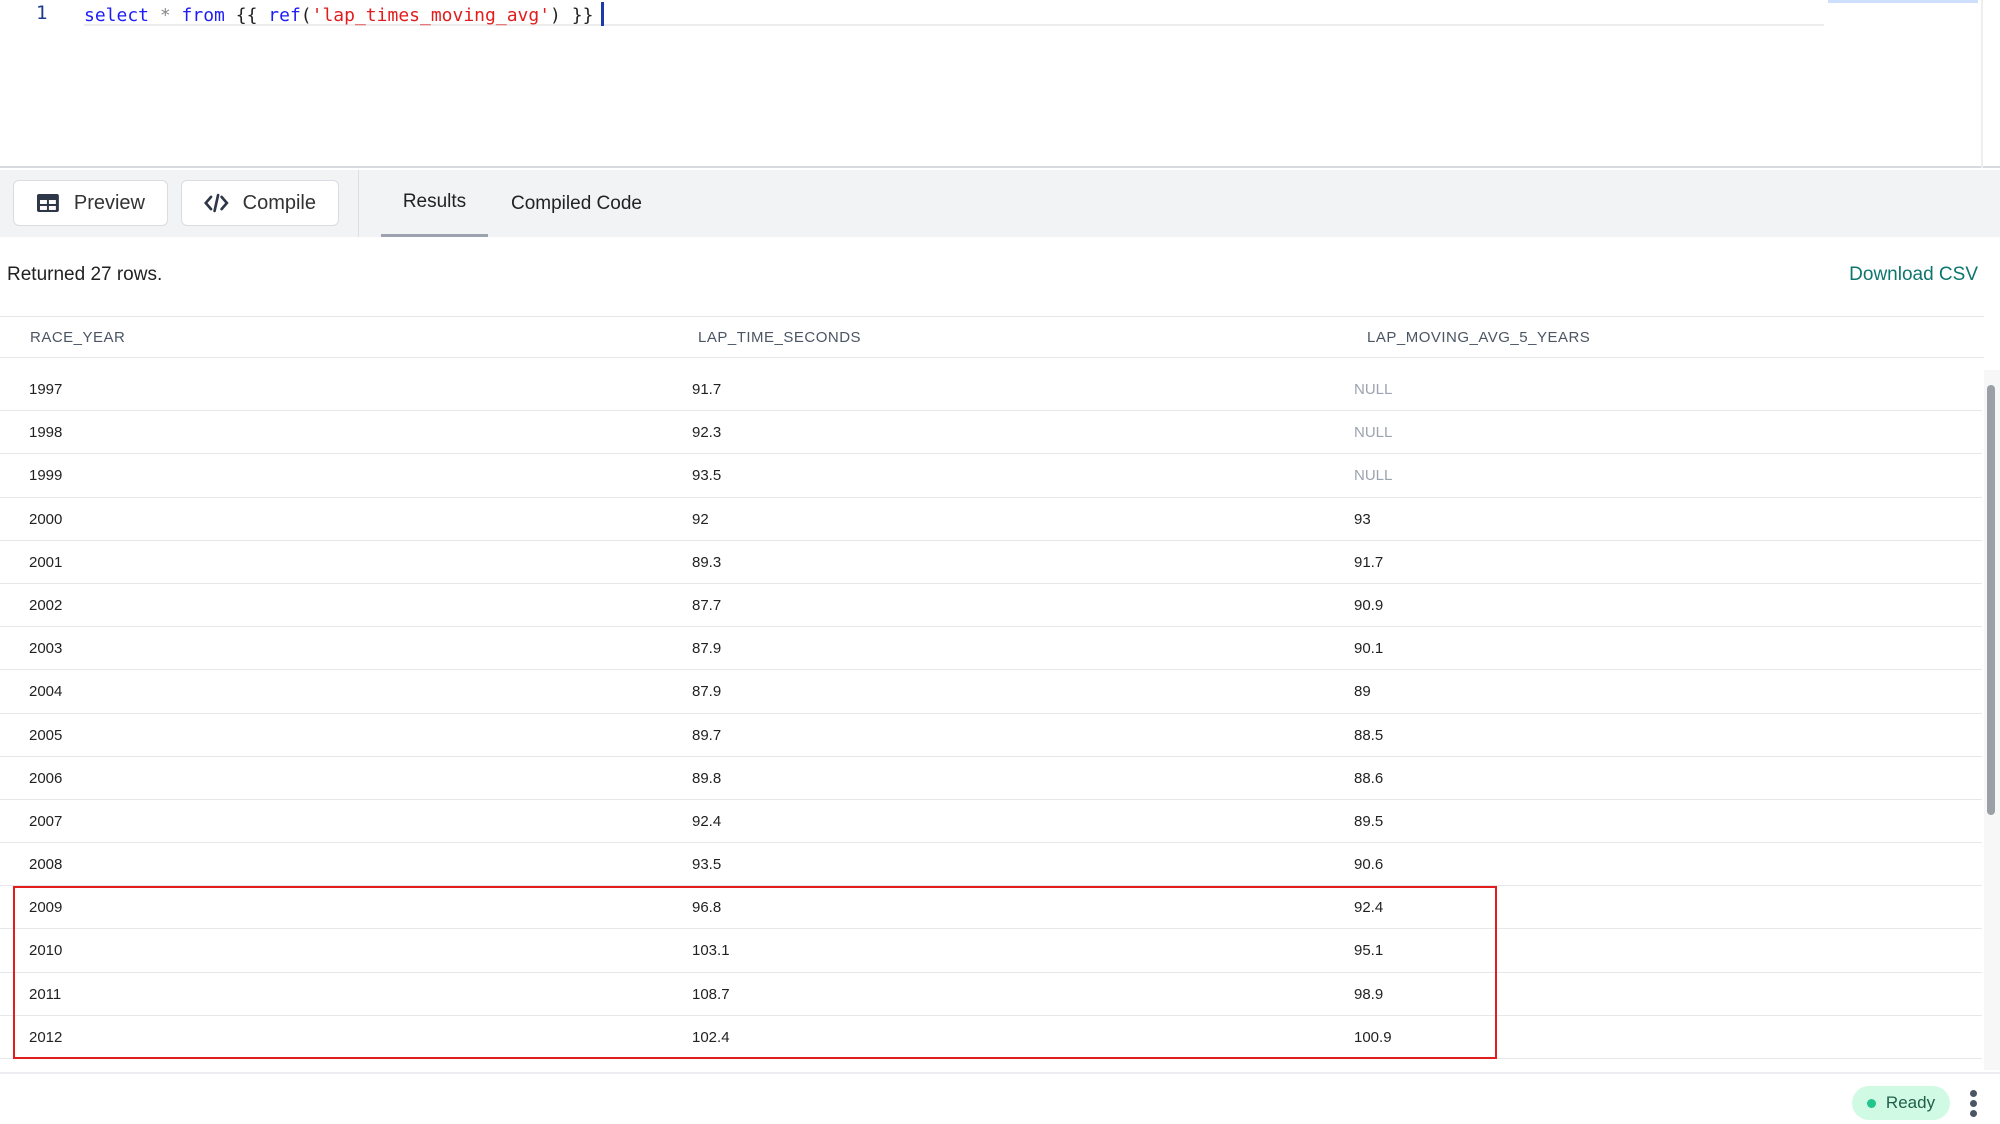 This screenshot has height=1124, width=2000. I want to click on jinja-close: }}, so click(577, 15).